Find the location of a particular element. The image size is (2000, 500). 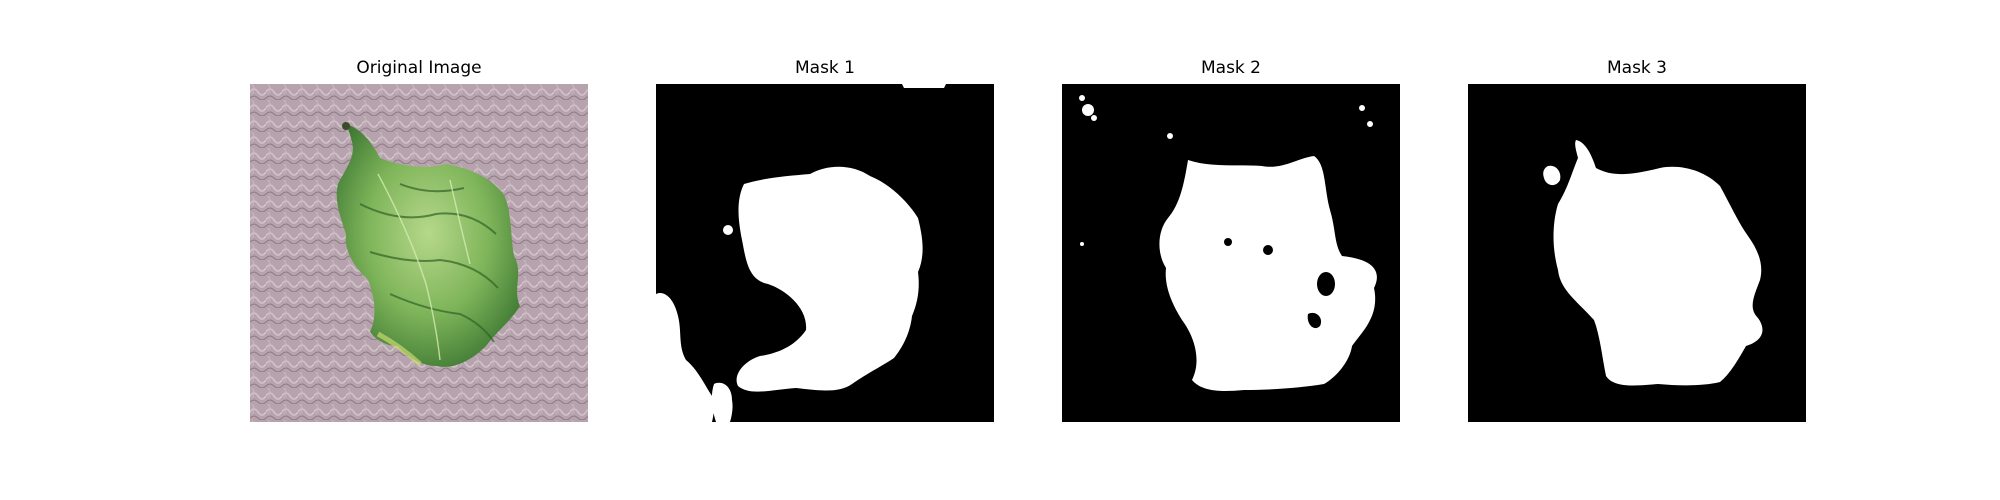

panel-title-mask-1: Mask 1 is located at coordinates (824, 68).